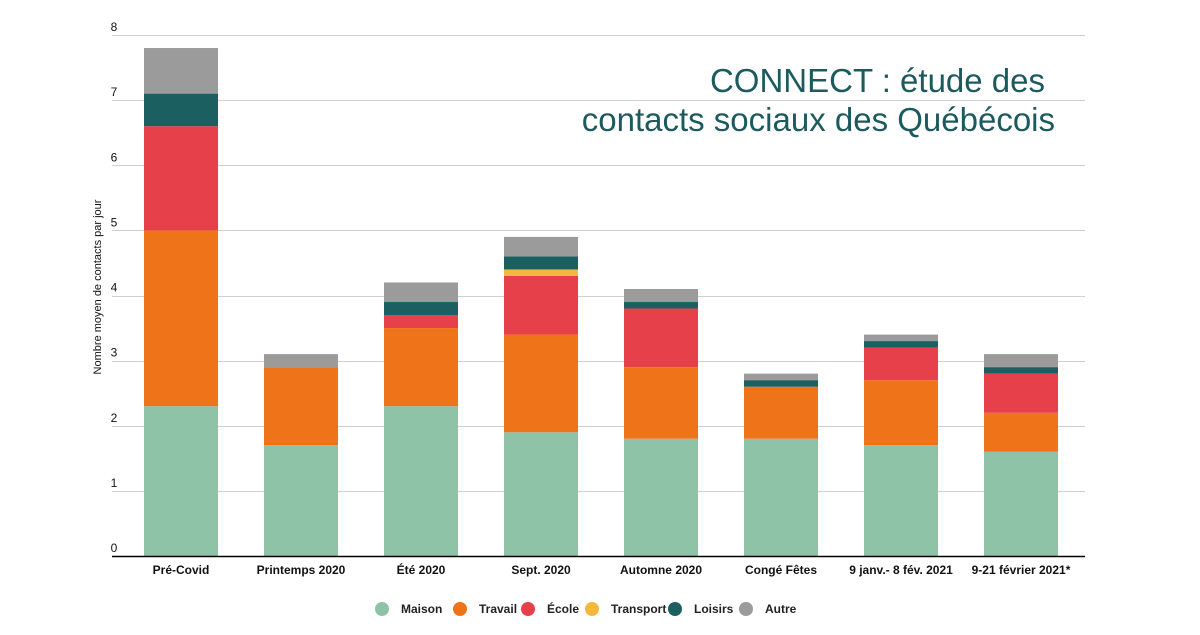 Image resolution: width=1200 pixels, height=635 pixels. What do you see at coordinates (1021, 570) in the screenshot?
I see `x-tick-label: 9-21 février 2021*` at bounding box center [1021, 570].